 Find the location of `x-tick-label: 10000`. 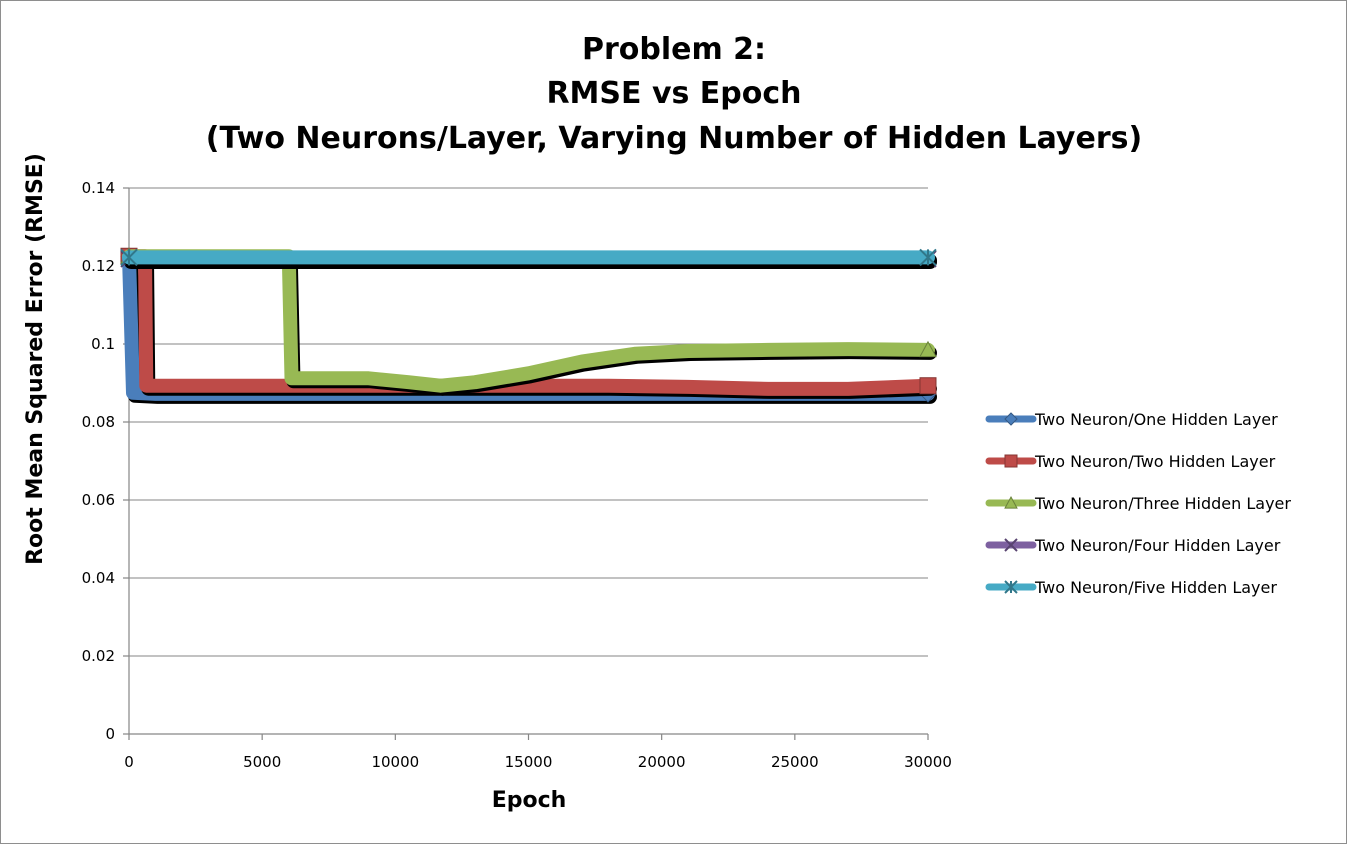

x-tick-label: 10000 is located at coordinates (395, 762).